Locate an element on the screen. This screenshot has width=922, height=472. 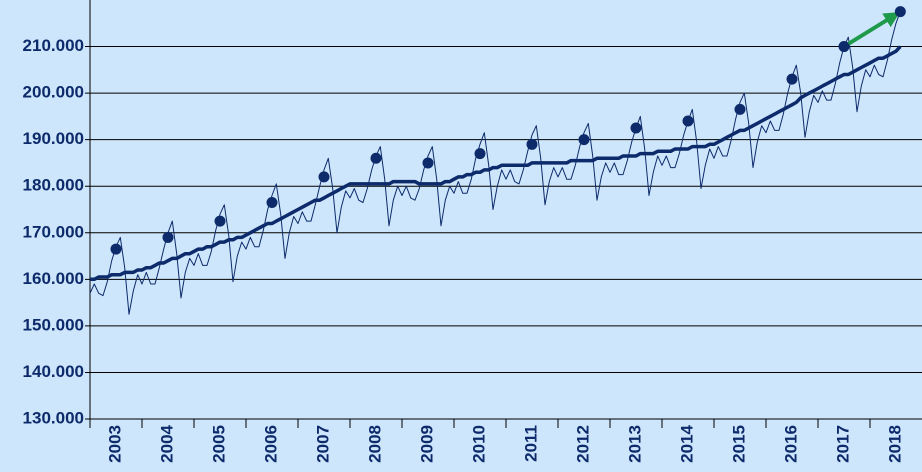
x-tick-label: 2007 is located at coordinates (322, 444).